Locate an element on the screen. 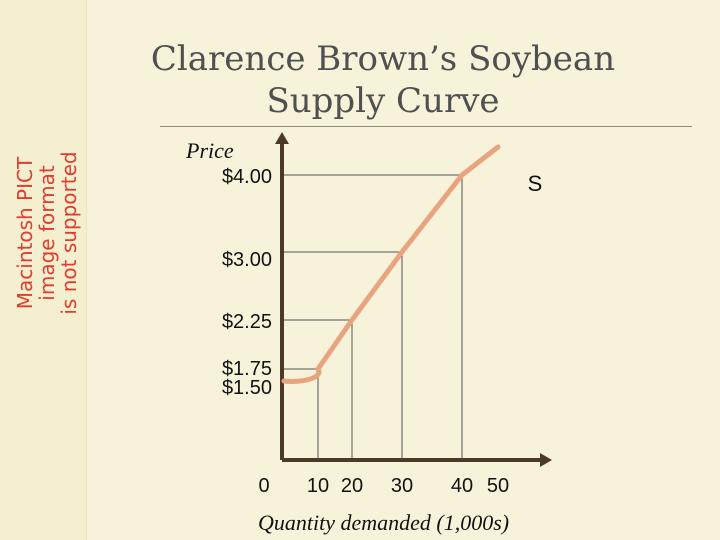 This screenshot has width=720, height=540. y-axis-arrow is located at coordinates (282, 138).